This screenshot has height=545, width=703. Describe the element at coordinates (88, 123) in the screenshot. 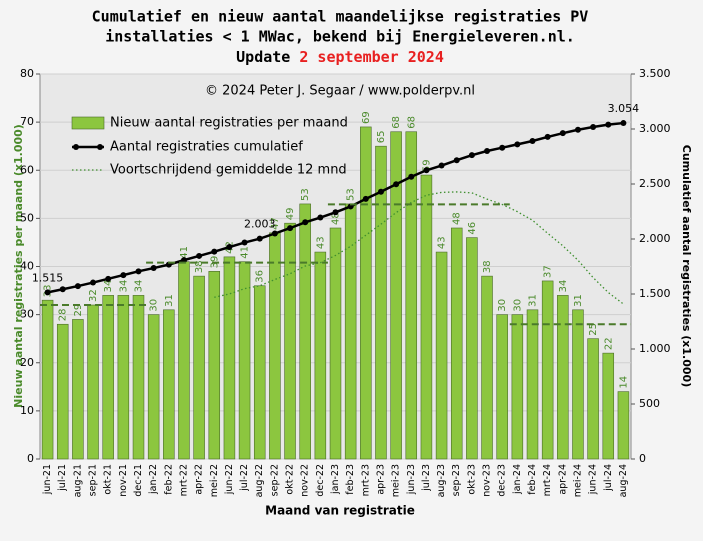

I see `legend-swatch` at that location.